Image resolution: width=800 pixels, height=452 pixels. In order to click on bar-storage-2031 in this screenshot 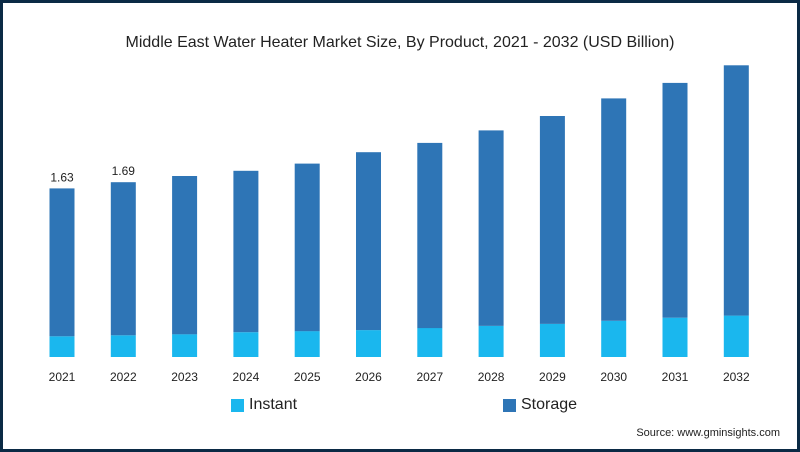, I will do `click(675, 200)`.